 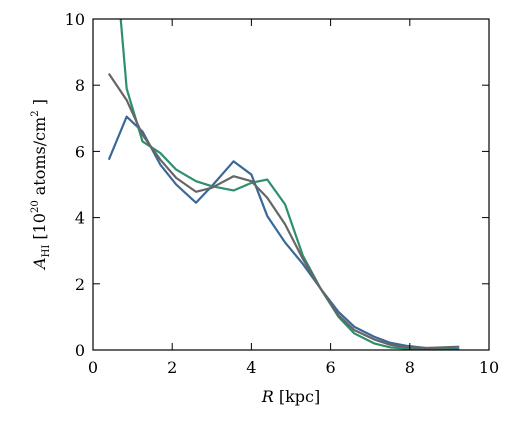 What do you see at coordinates (80, 284) in the screenshot?
I see `y-tick-label-2: 2` at bounding box center [80, 284].